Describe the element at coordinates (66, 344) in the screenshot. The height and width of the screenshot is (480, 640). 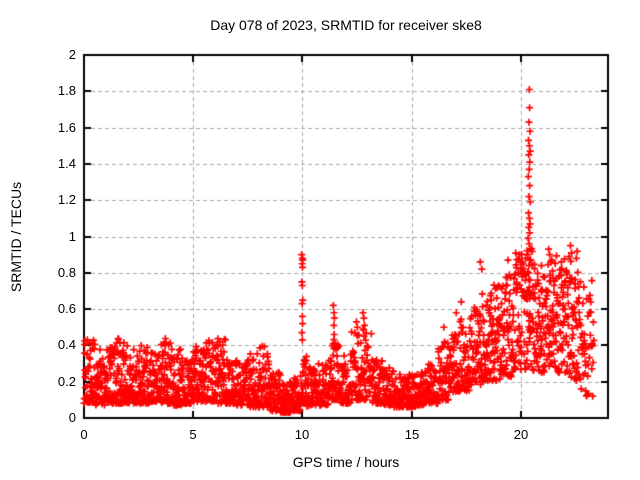
I see `y-tick-label: 0.4` at that location.